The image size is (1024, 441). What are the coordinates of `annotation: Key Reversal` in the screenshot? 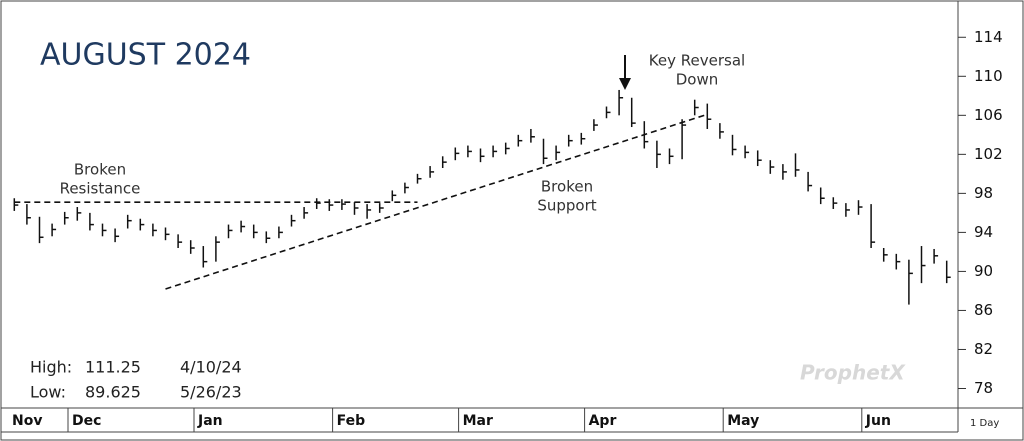 It's located at (697, 61).